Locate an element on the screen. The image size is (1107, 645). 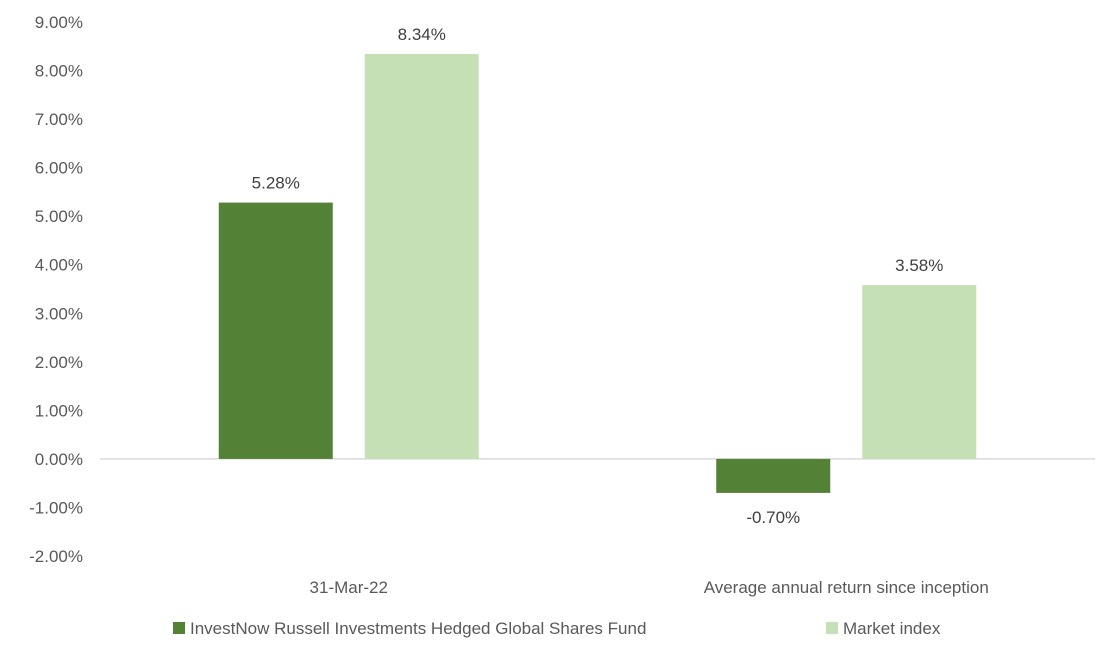
y-tick-label: 3.00% is located at coordinates (59, 313).